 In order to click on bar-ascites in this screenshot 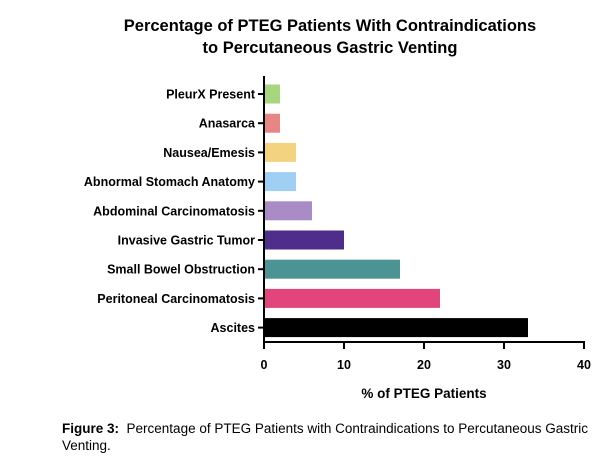, I will do `click(396, 328)`.